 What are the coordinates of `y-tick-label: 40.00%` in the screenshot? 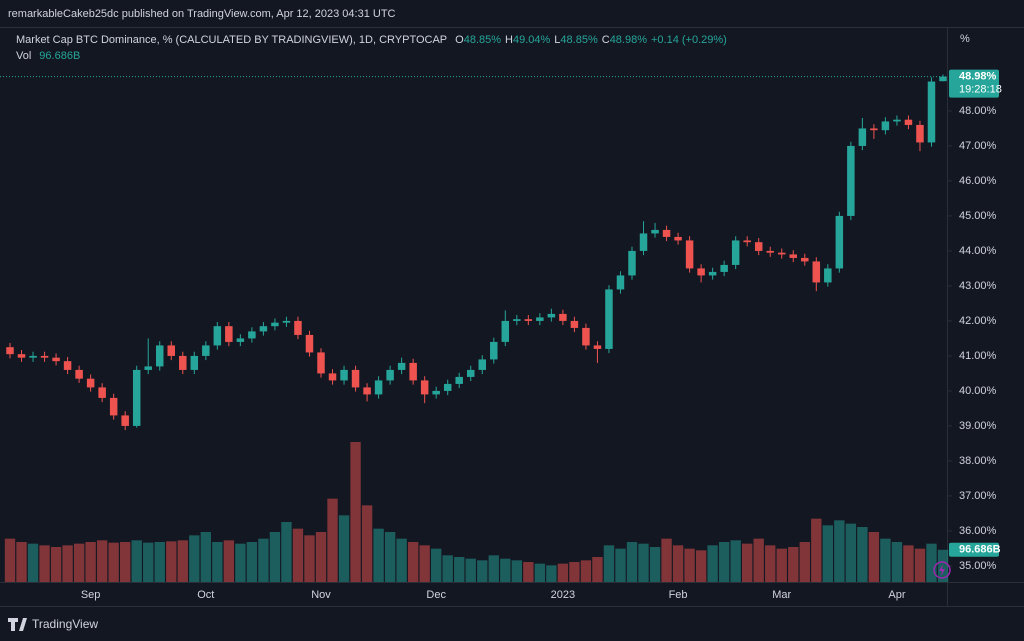 It's located at (978, 391).